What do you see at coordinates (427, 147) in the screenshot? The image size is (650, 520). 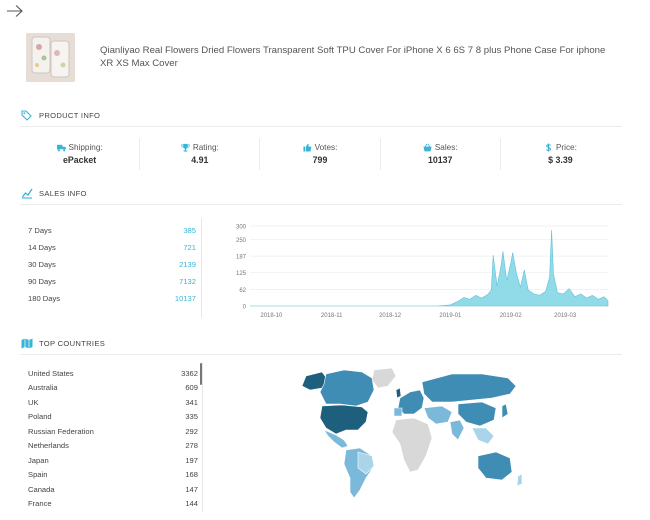 I see `basket-icon` at bounding box center [427, 147].